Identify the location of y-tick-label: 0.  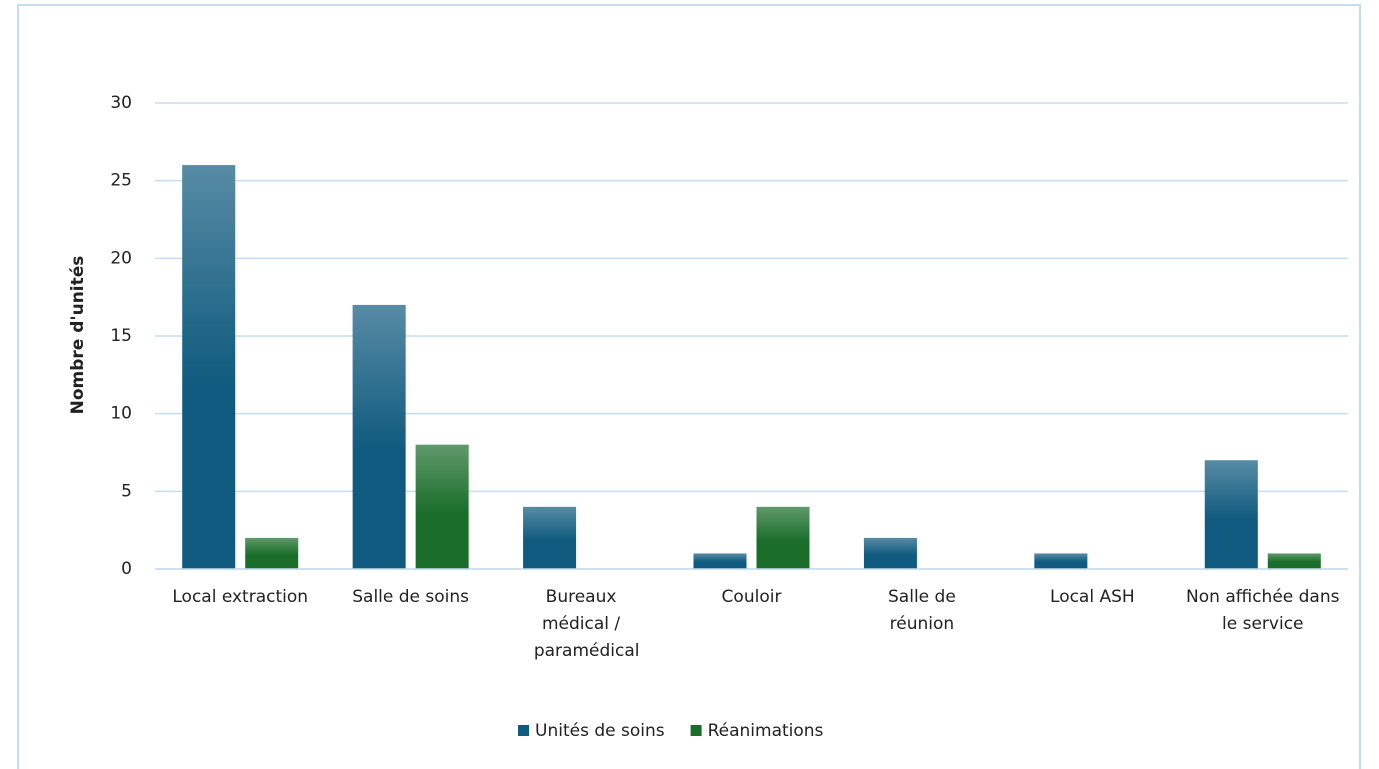
(126, 569).